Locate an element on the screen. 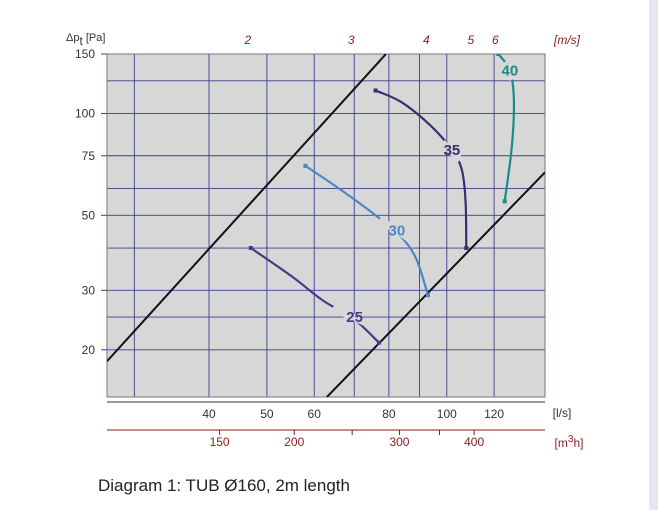 The width and height of the screenshot is (658, 510). m3h-tick-label: 300 is located at coordinates (399, 442).